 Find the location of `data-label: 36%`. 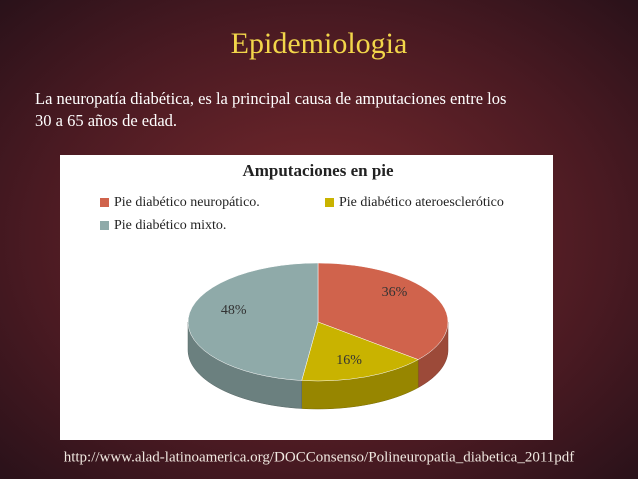

data-label: 36% is located at coordinates (395, 292).